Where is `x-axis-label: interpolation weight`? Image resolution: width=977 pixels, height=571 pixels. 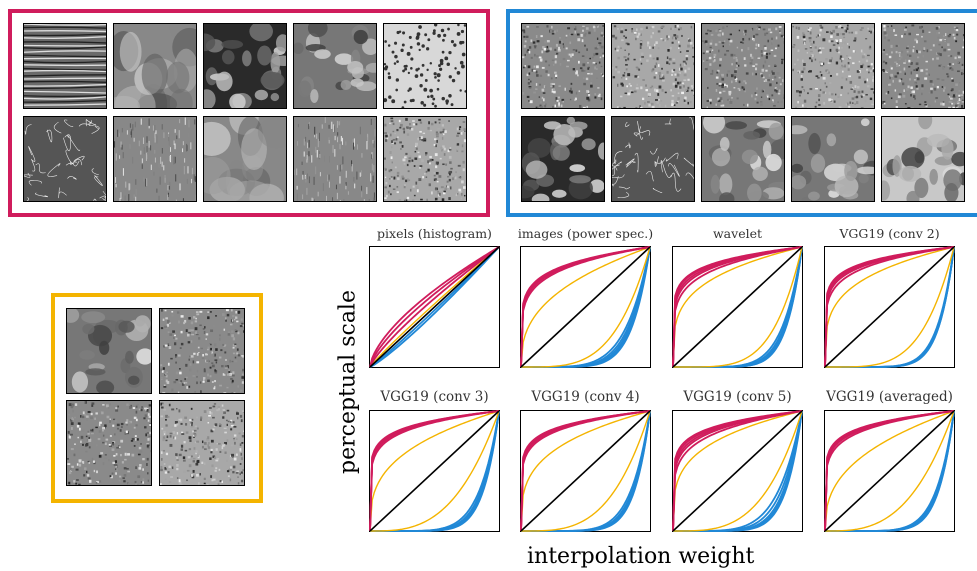 x-axis-label: interpolation weight is located at coordinates (641, 556).